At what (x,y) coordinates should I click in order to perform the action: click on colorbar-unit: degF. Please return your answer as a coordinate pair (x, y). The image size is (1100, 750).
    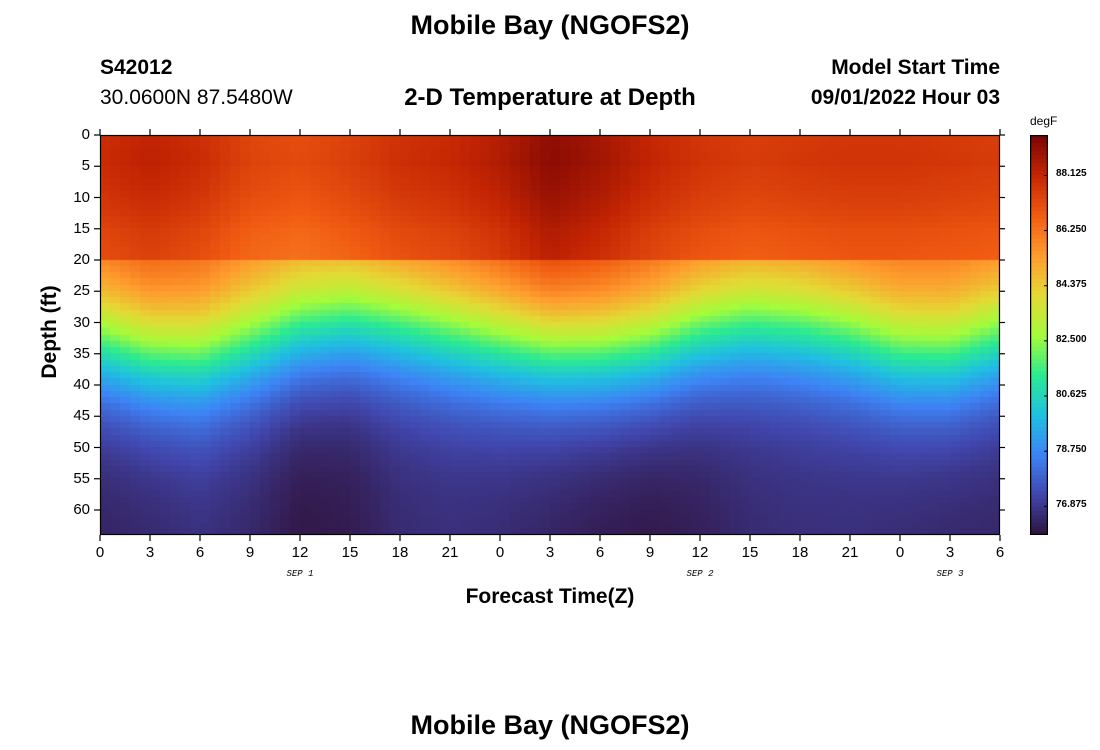
    Looking at the image, I should click on (1044, 121).